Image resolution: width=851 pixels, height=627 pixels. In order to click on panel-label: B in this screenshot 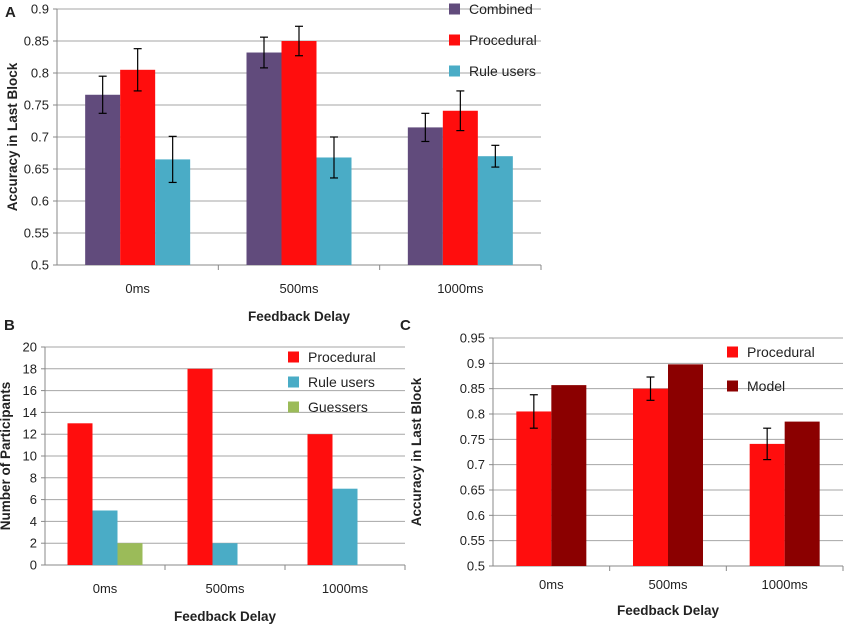, I will do `click(9, 325)`.